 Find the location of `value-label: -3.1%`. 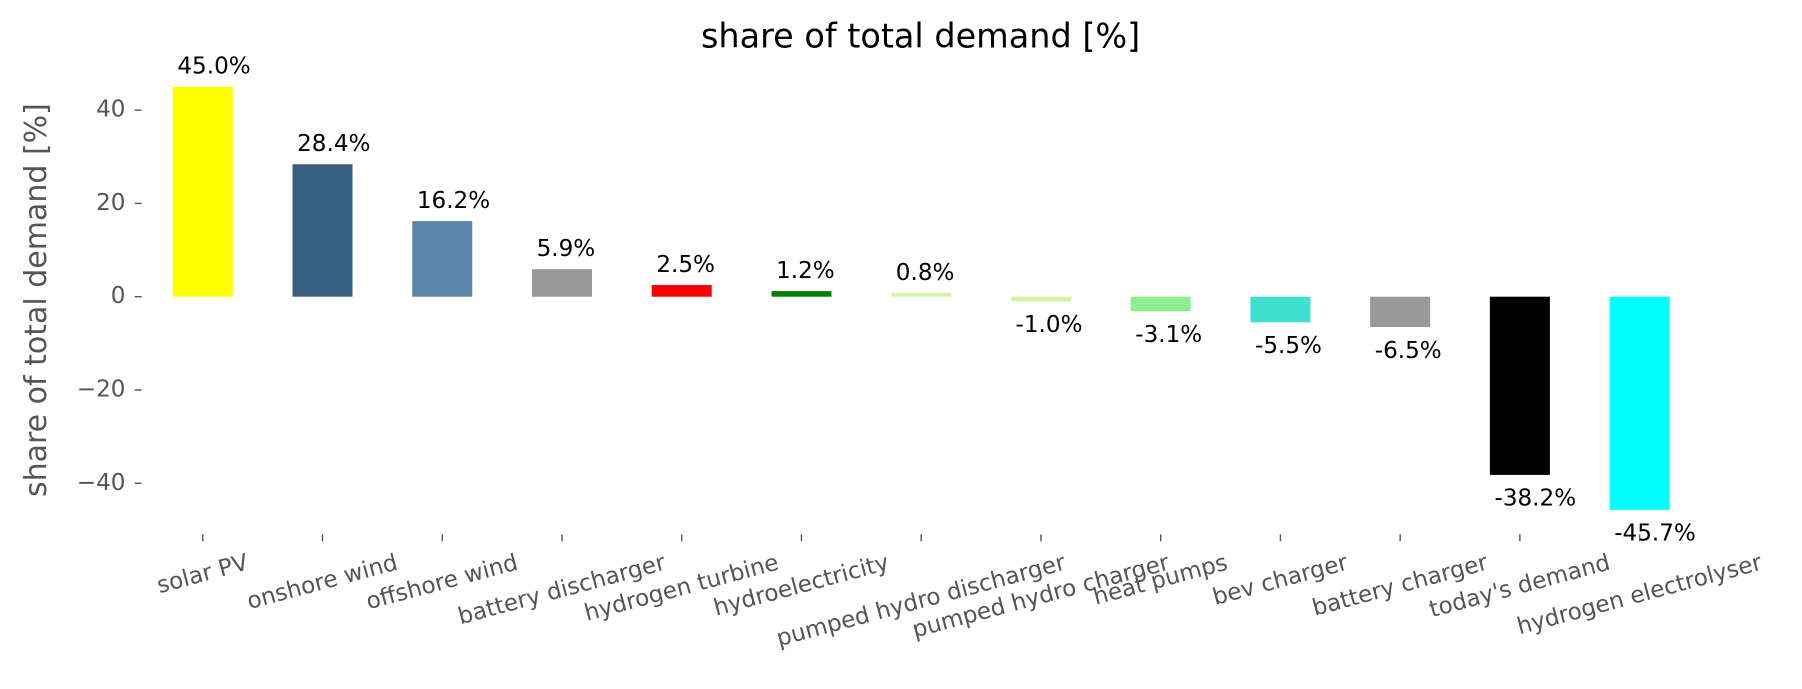

value-label: -3.1% is located at coordinates (1168, 335).